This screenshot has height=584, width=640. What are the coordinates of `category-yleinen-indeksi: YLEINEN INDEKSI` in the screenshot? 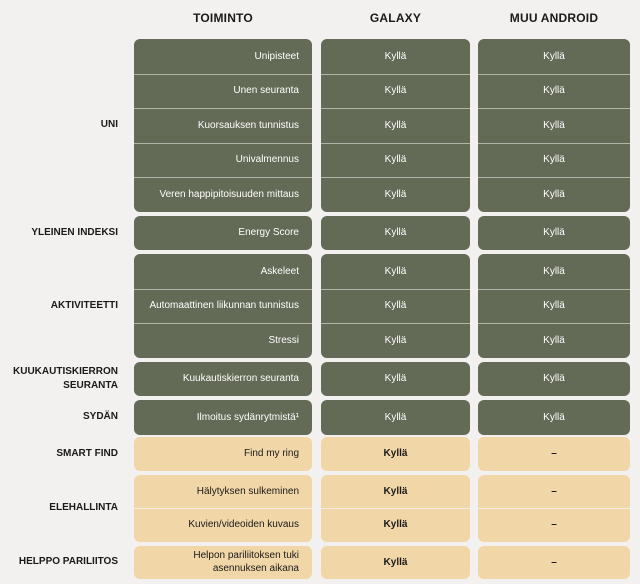 It's located at (74, 232).